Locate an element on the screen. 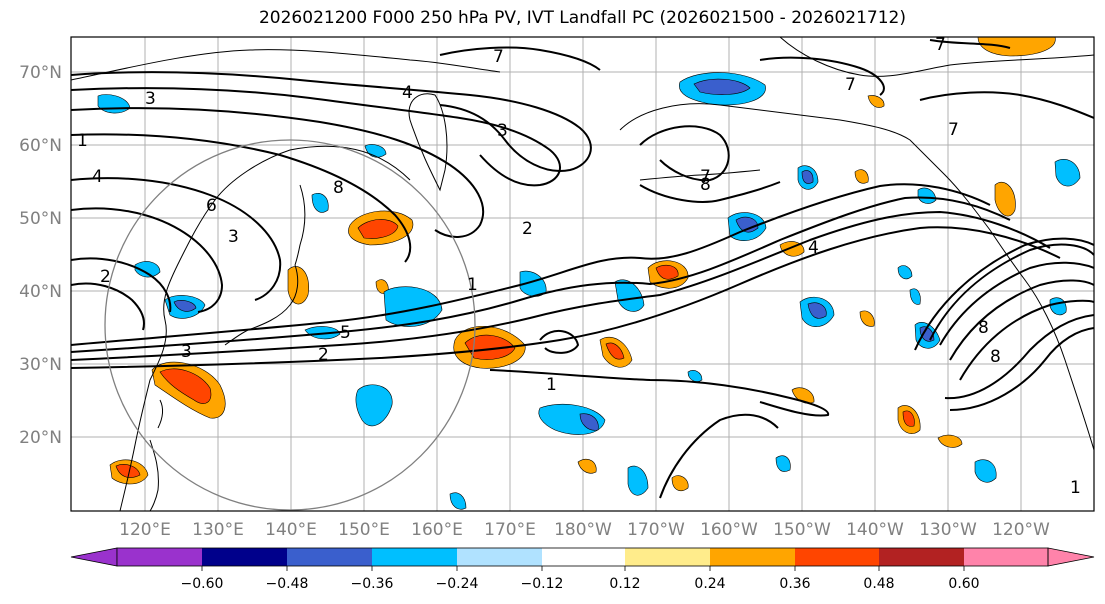 This screenshot has height=604, width=1105. lat-label: 40°N is located at coordinates (40, 292).